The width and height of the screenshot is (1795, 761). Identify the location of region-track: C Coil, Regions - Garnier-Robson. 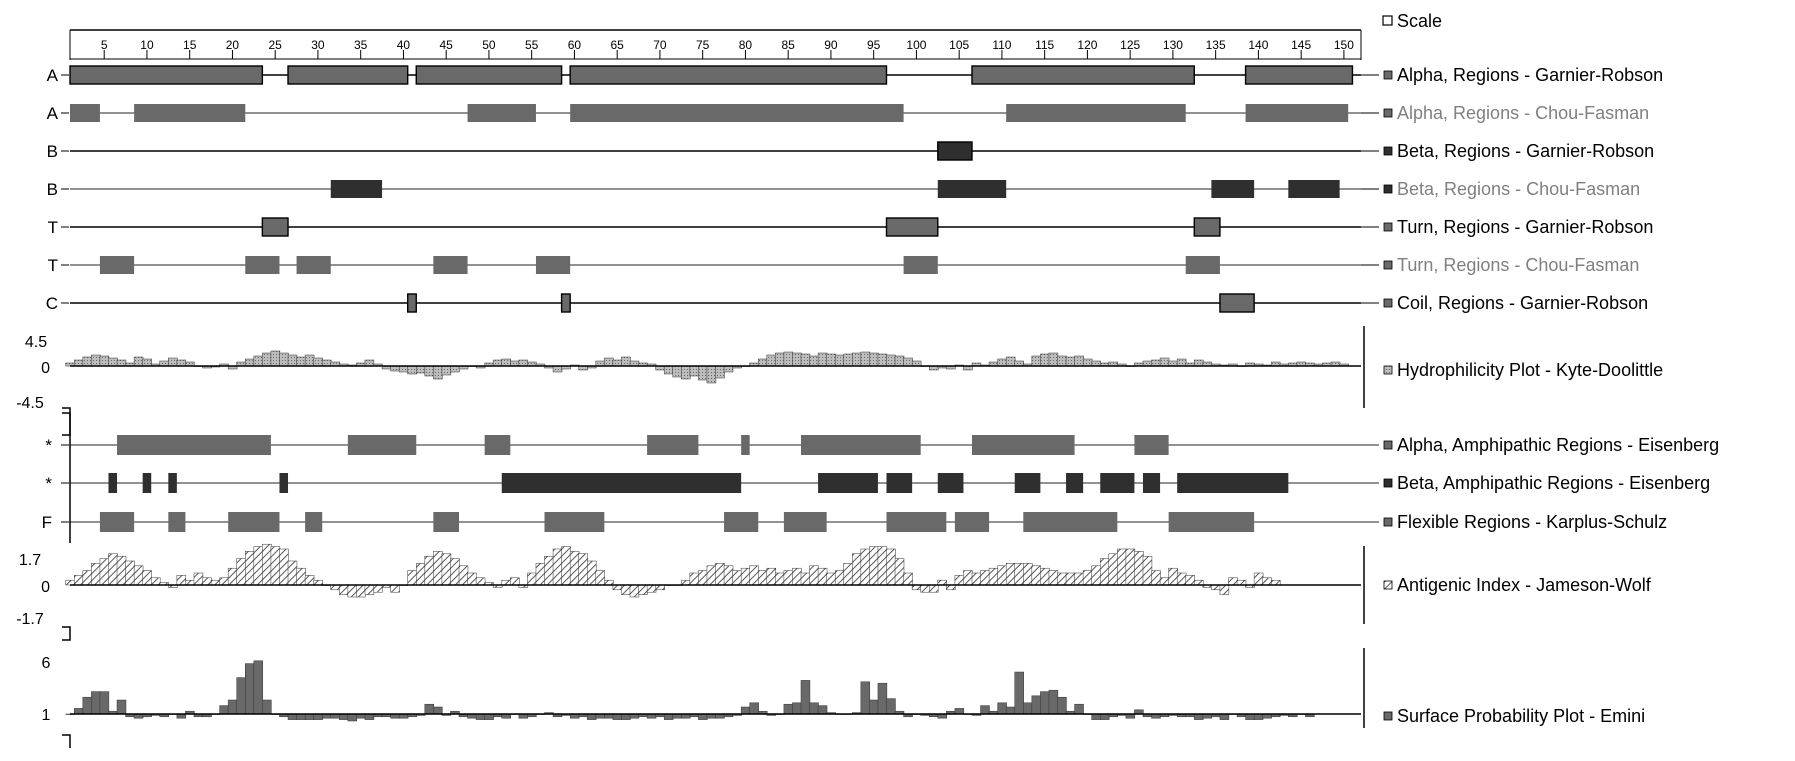
(847, 303).